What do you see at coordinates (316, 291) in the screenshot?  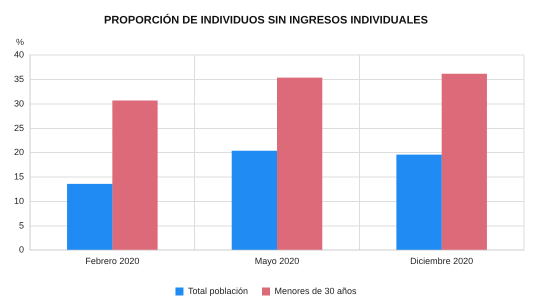 I see `legend-label: Menores de 30 años` at bounding box center [316, 291].